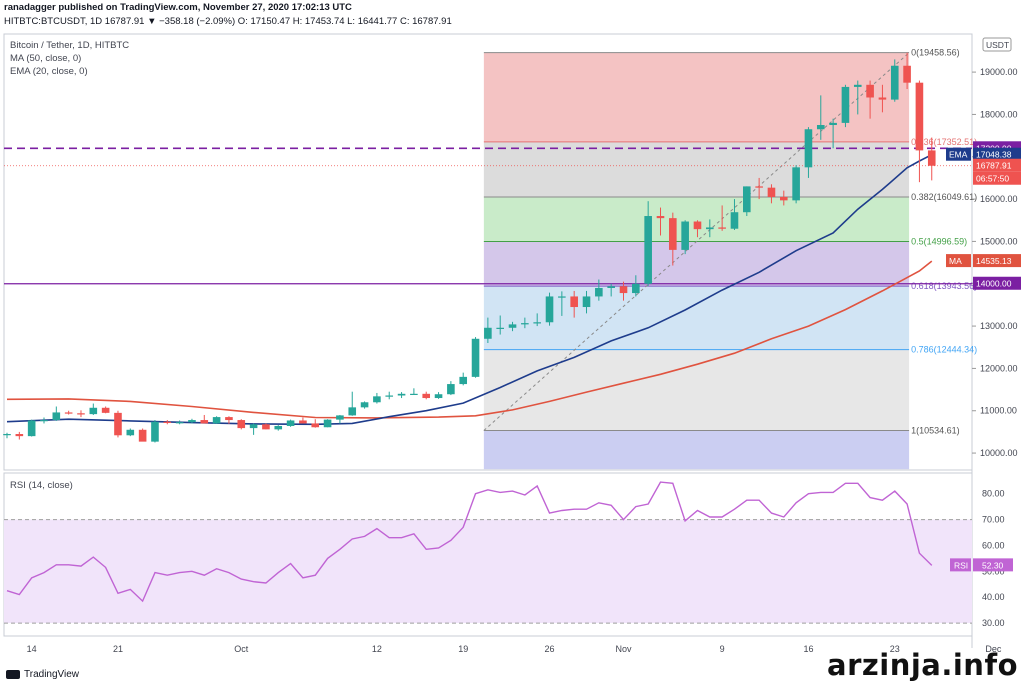 The image size is (1024, 686). Describe the element at coordinates (46, 58) in the screenshot. I see `legend-ma: MA (50, close, 0)` at that location.